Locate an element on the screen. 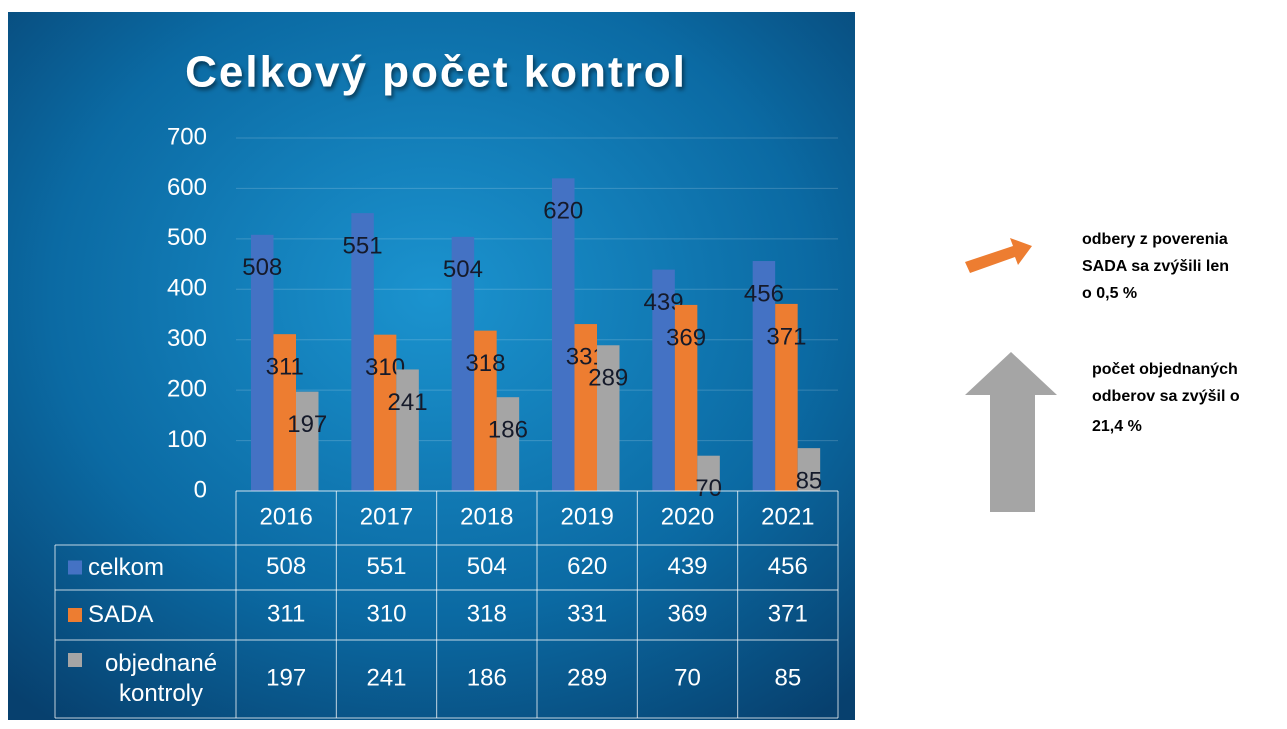  annotation: o 0,5 % is located at coordinates (1109, 293).